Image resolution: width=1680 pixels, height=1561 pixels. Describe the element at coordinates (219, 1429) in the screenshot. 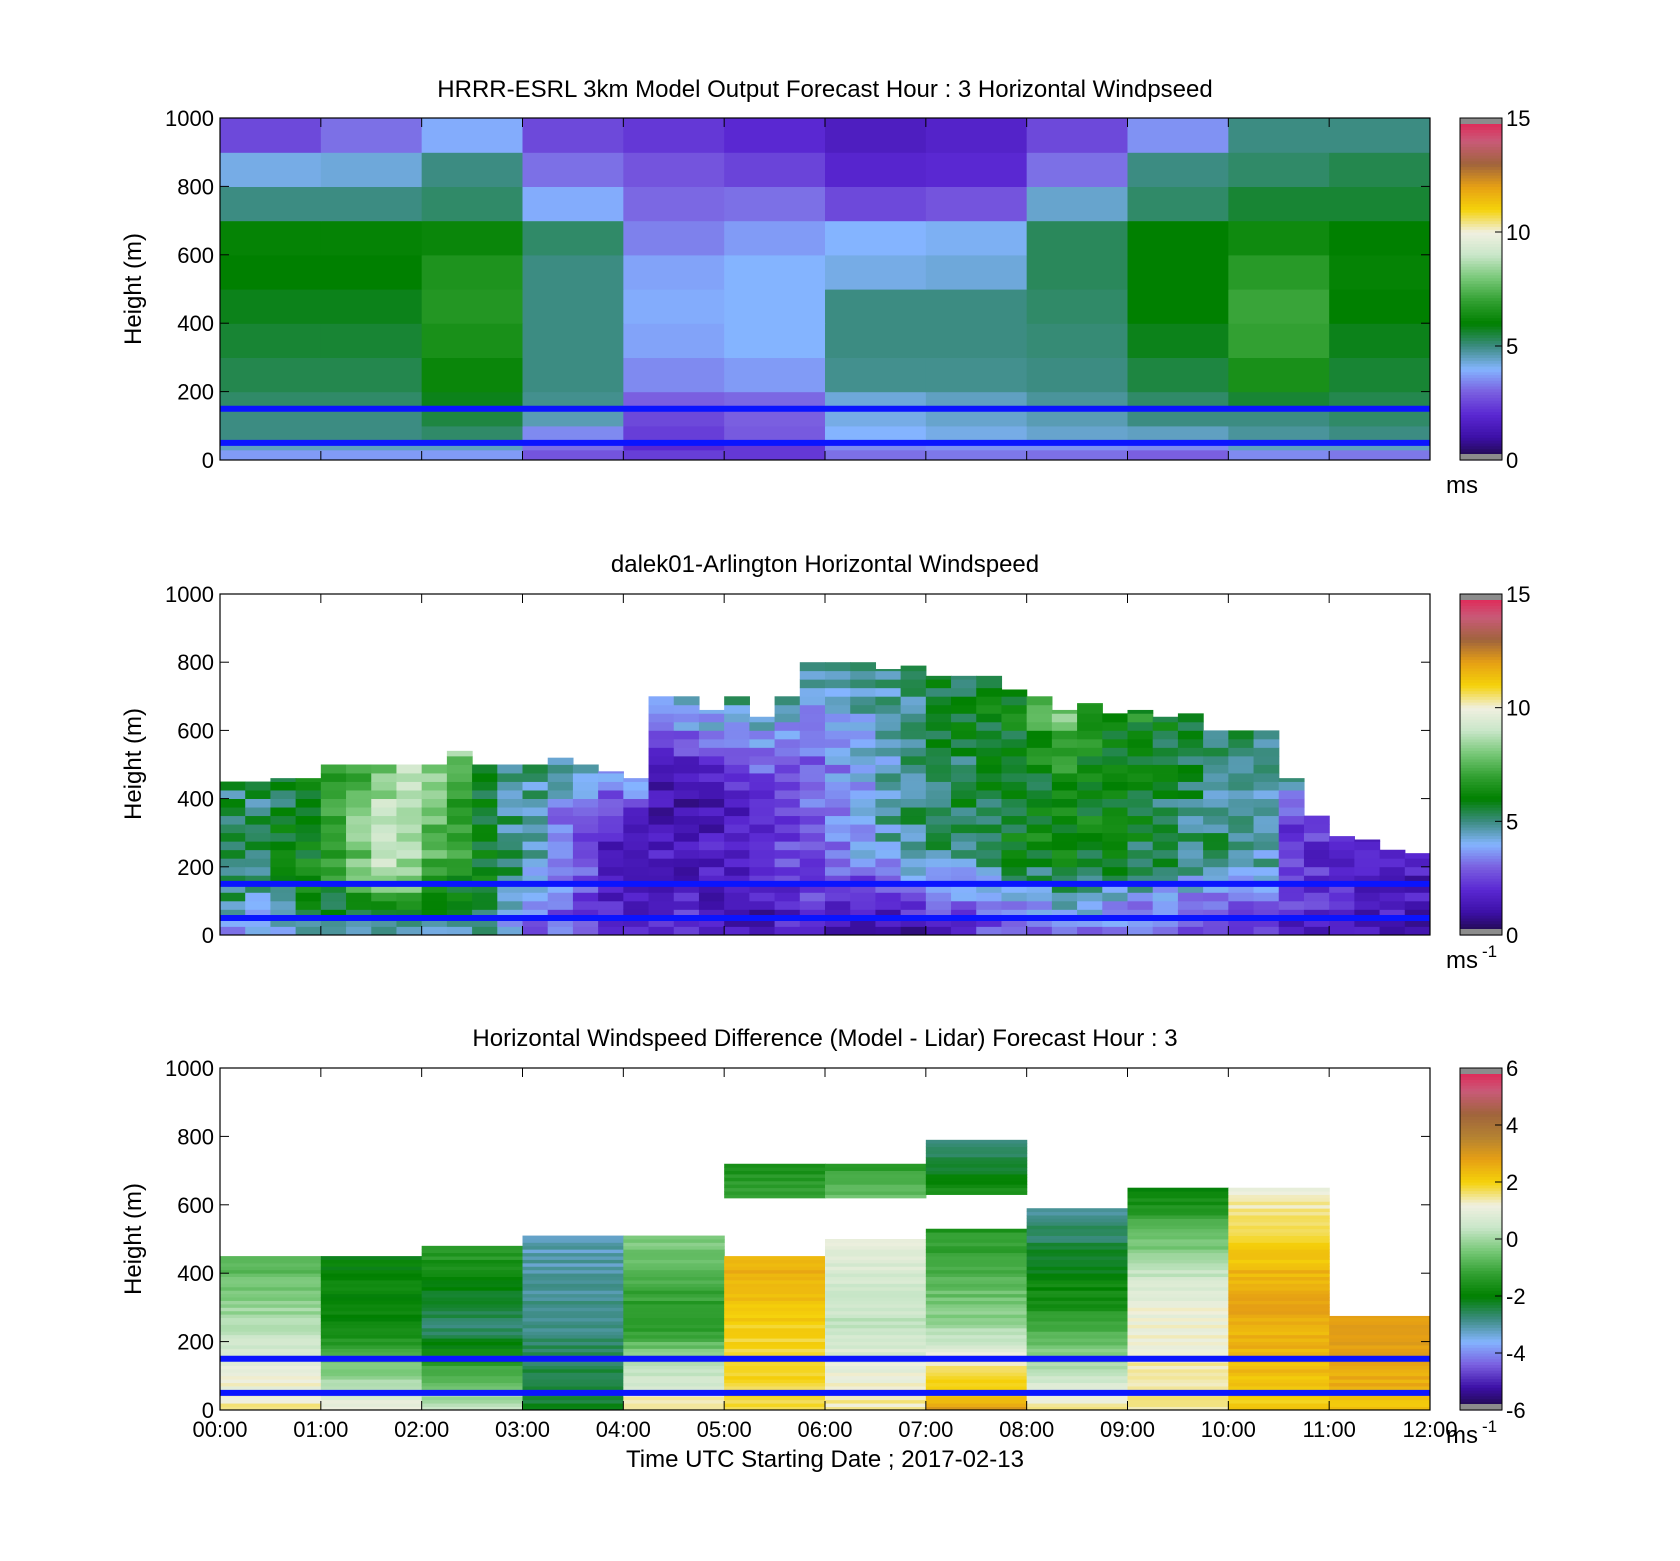

I see `x-tick-label: 00:00` at that location.